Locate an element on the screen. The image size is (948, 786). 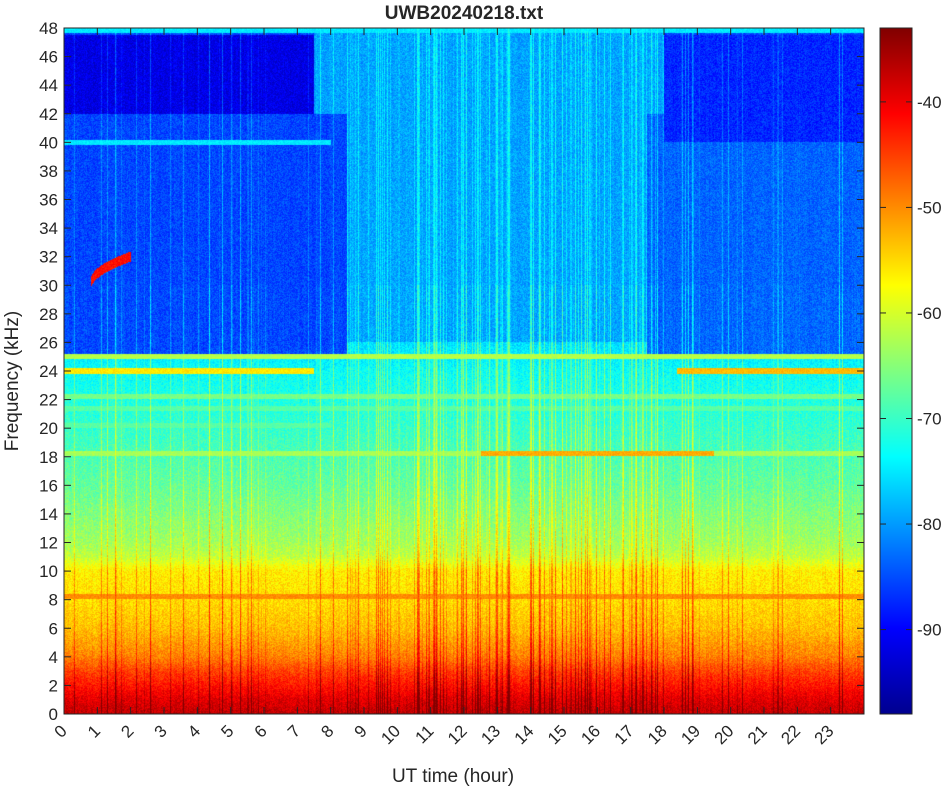
x-tick-label: 17 is located at coordinates (624, 734).